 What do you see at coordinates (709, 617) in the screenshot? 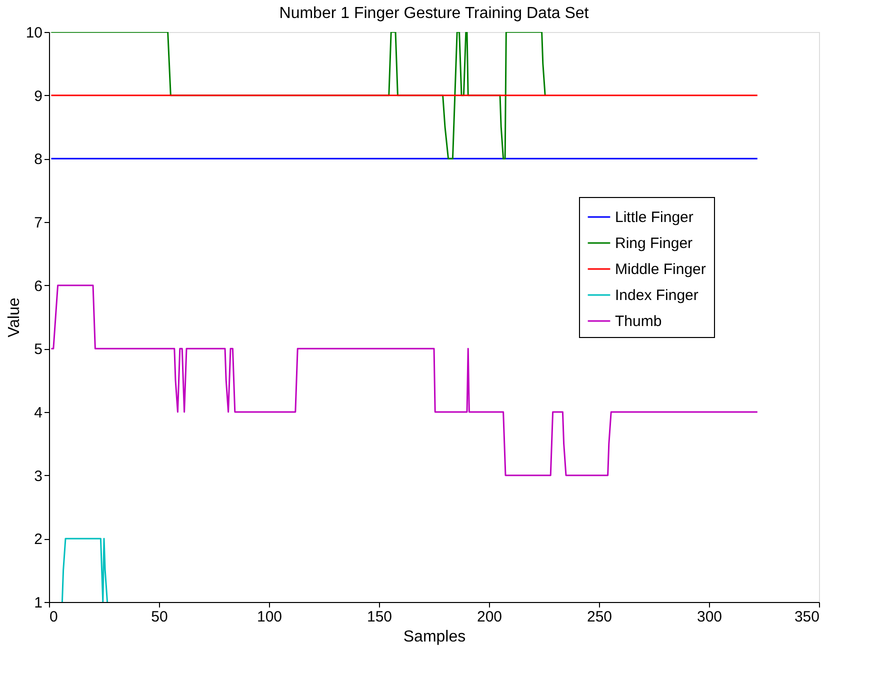
I see `x-tick-label: 300` at bounding box center [709, 617].